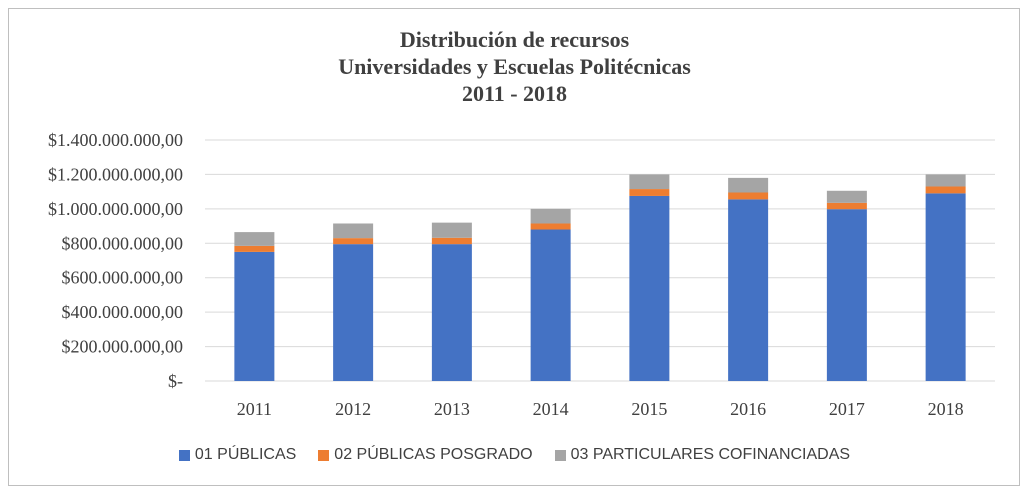  What do you see at coordinates (115, 174) in the screenshot?
I see `y-tick-label: $1.200.000.000,00` at bounding box center [115, 174].